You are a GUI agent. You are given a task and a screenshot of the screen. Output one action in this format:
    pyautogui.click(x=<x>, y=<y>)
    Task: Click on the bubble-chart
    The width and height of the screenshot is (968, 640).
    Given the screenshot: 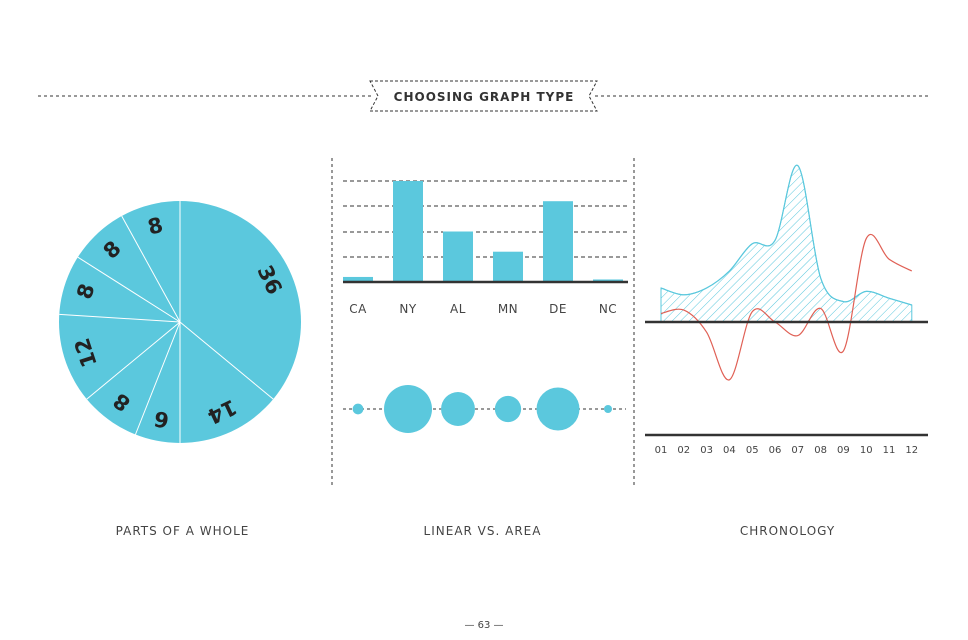 What is the action you would take?
    pyautogui.click(x=482, y=409)
    